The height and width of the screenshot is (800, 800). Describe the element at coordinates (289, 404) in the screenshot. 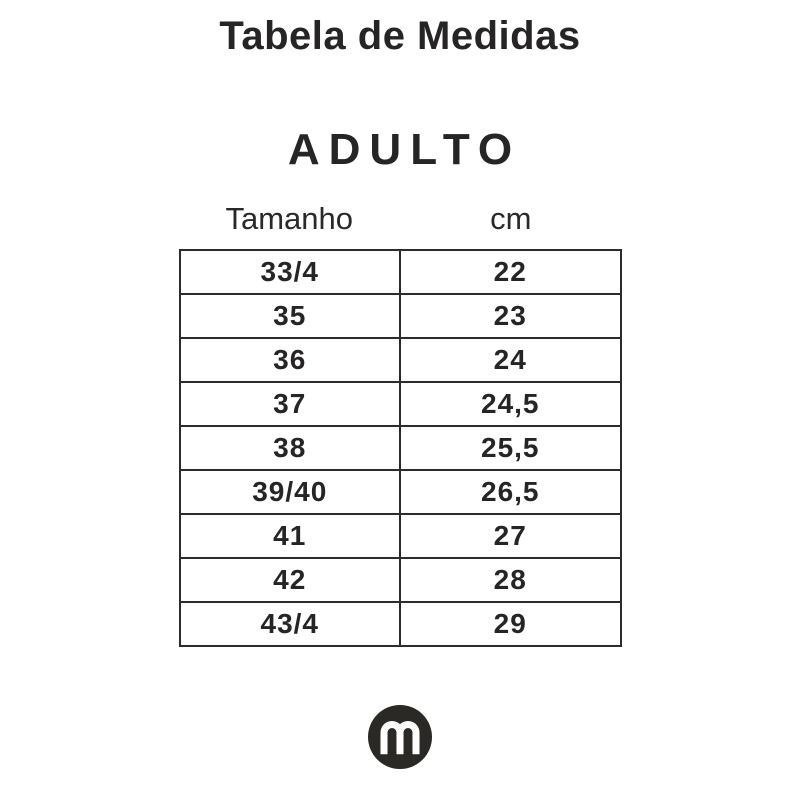

I see `size-cell: 37` at that location.